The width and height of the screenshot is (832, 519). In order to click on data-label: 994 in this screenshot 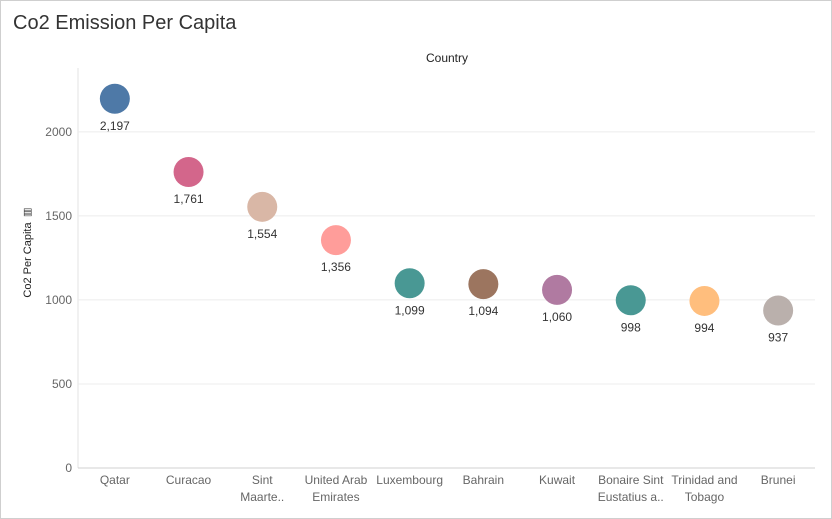, I will do `click(704, 328)`.